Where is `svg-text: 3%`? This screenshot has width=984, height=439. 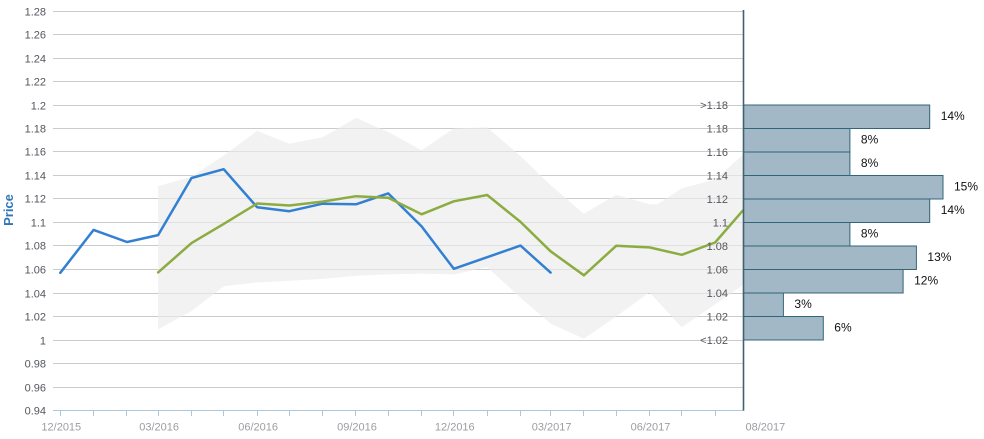 svg-text: 3% is located at coordinates (803, 304).